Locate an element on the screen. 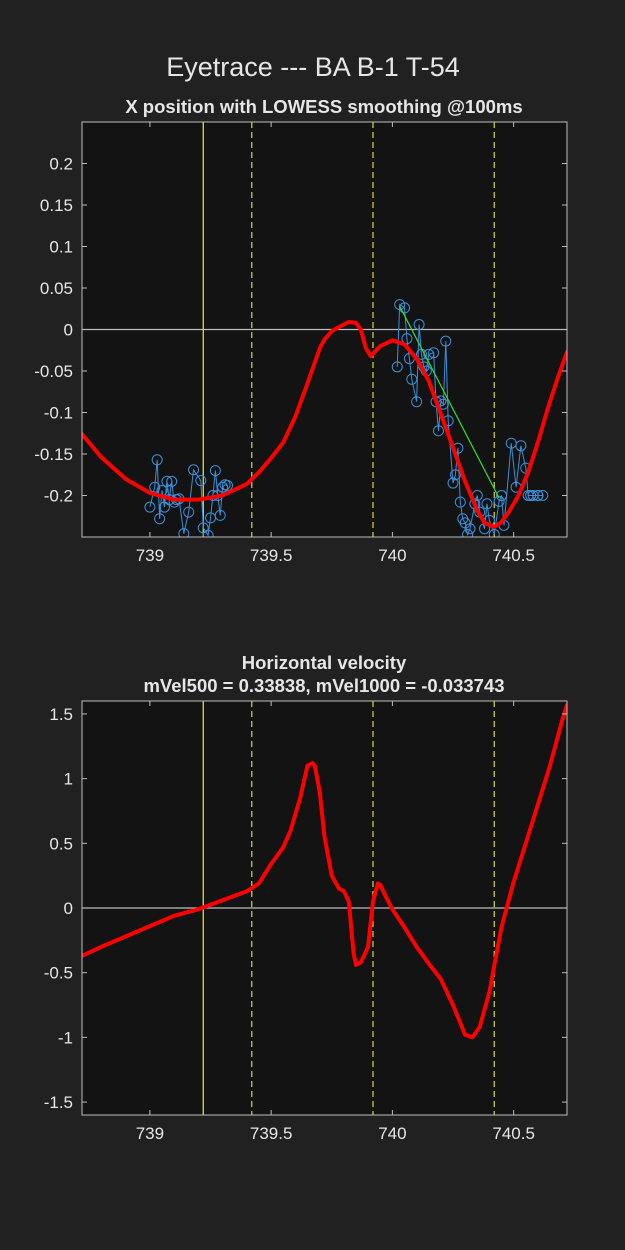  velocity-y-tick-label: -0.5 is located at coordinates (58, 973).